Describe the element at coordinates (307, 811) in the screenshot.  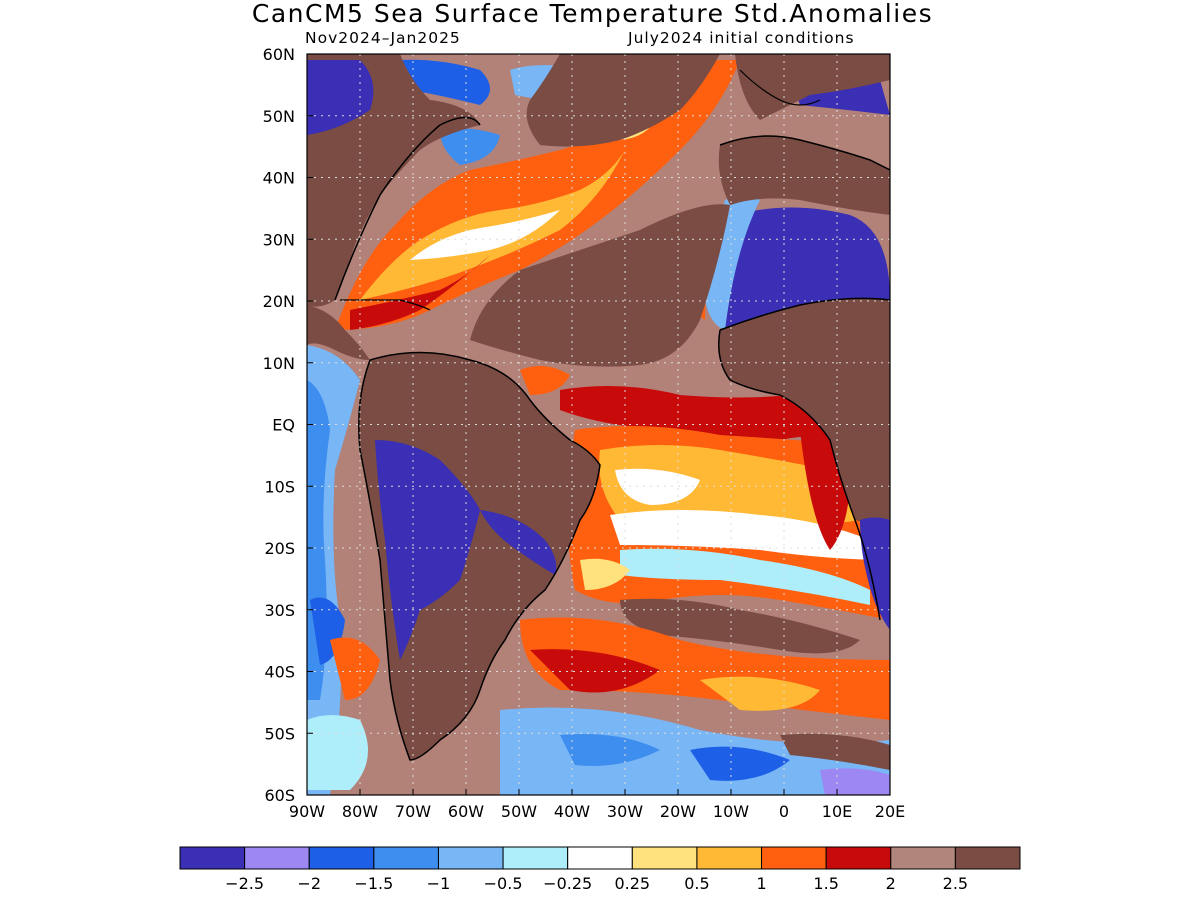
I see `lon-tick-label: 90W` at that location.